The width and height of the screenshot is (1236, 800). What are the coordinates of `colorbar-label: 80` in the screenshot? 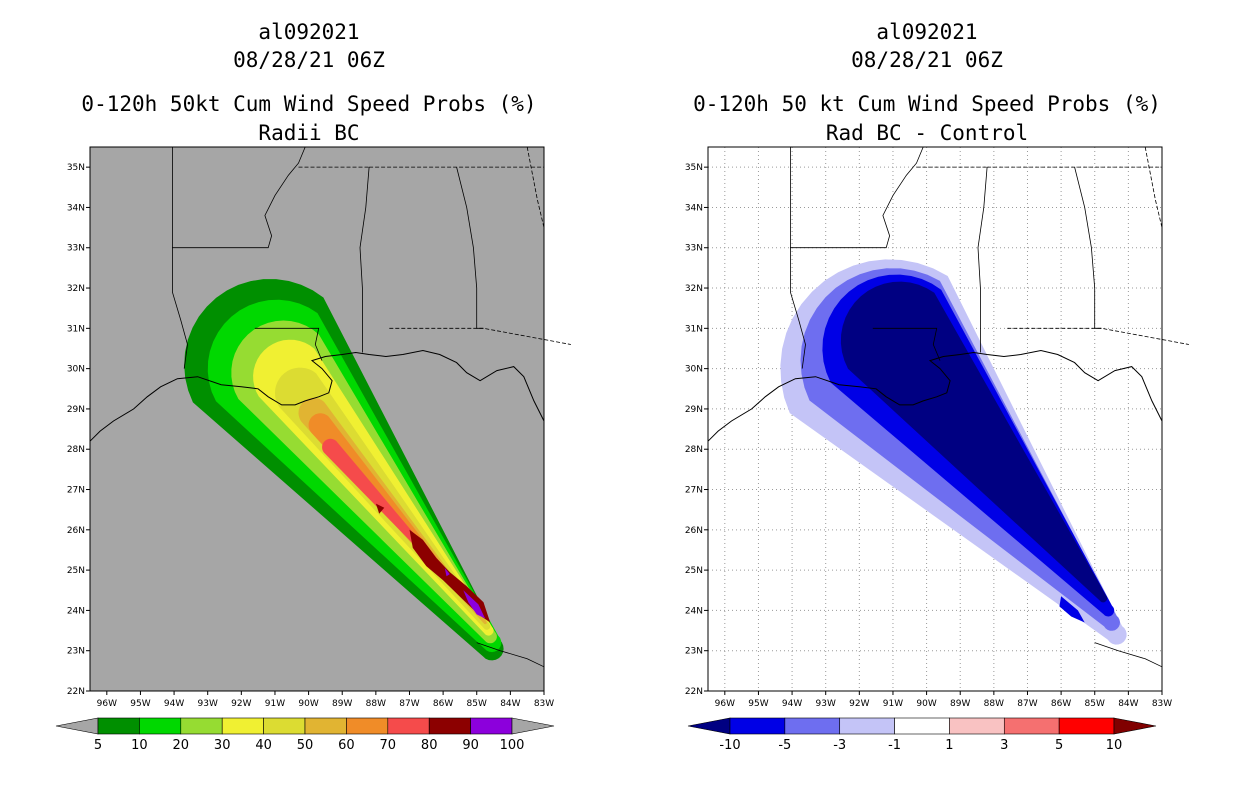 It's located at (429, 745).